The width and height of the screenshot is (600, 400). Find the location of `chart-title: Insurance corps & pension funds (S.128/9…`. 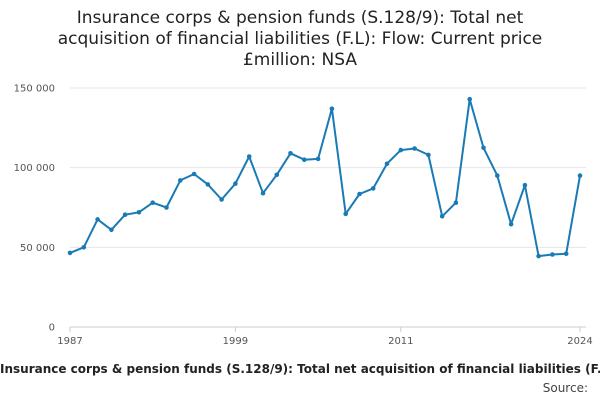

chart-title: Insurance corps & pension funds (S.128/9… is located at coordinates (300, 39).